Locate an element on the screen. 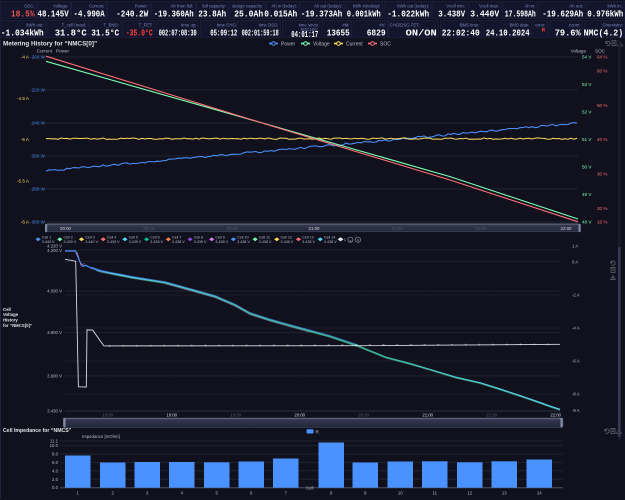  svg-text: 64 % is located at coordinates (602, 57).